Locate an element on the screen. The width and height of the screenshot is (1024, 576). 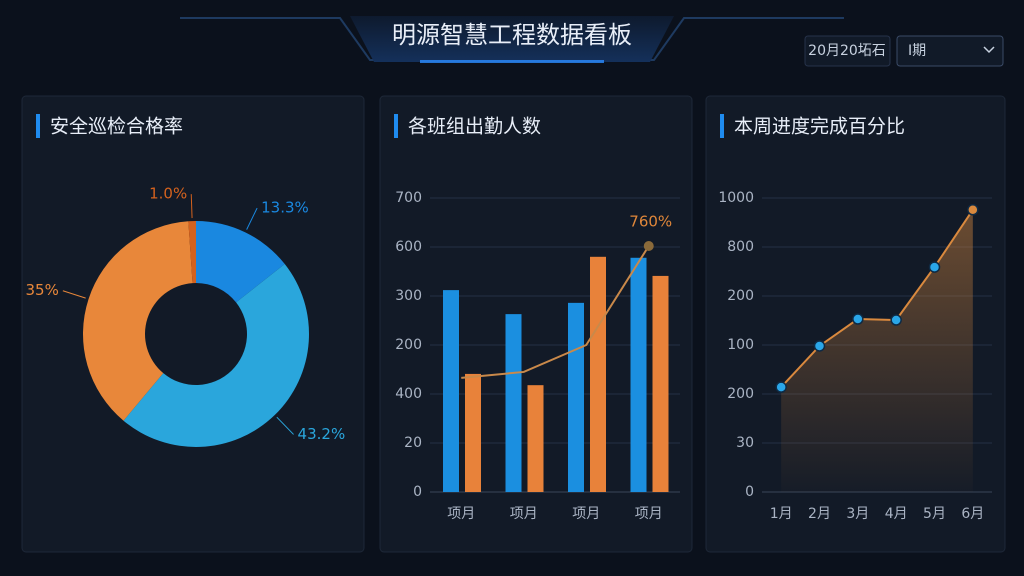
y-tick-label: 800 is located at coordinates (740, 247).